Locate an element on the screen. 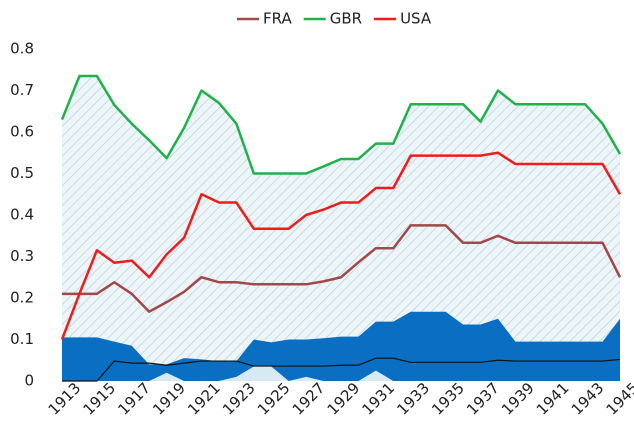 This screenshot has width=634, height=444. y-tick-label: 0.7 is located at coordinates (22, 90).